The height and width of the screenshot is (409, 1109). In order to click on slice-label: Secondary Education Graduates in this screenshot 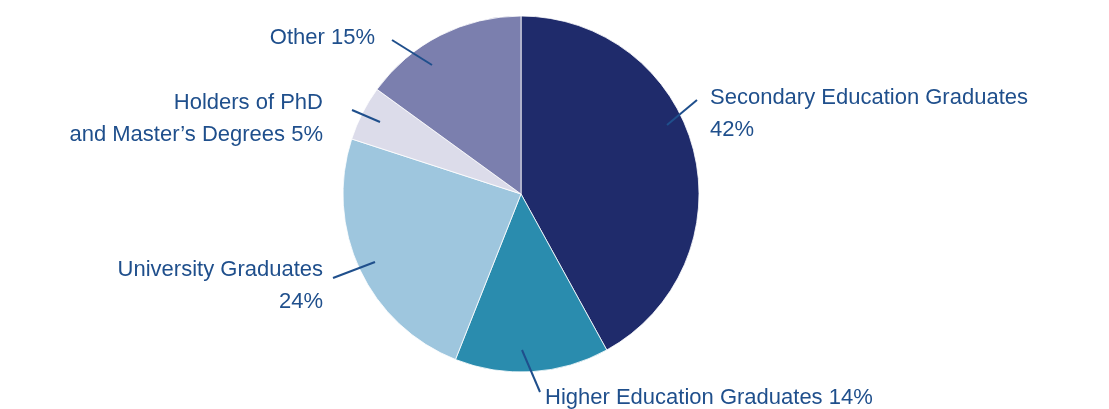, I will do `click(869, 96)`.